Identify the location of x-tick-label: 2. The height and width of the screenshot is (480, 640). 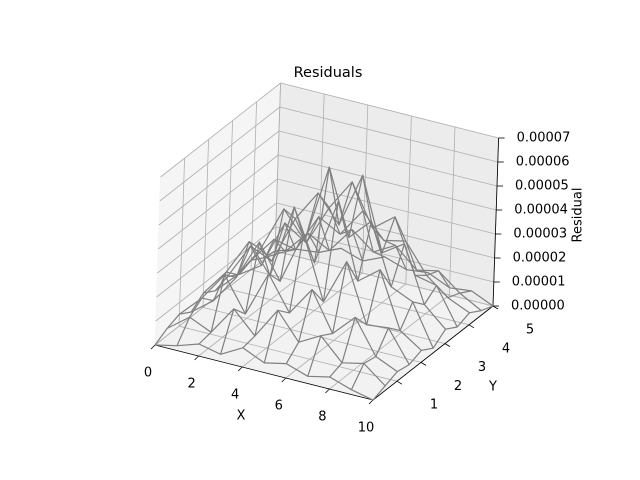
(191, 384).